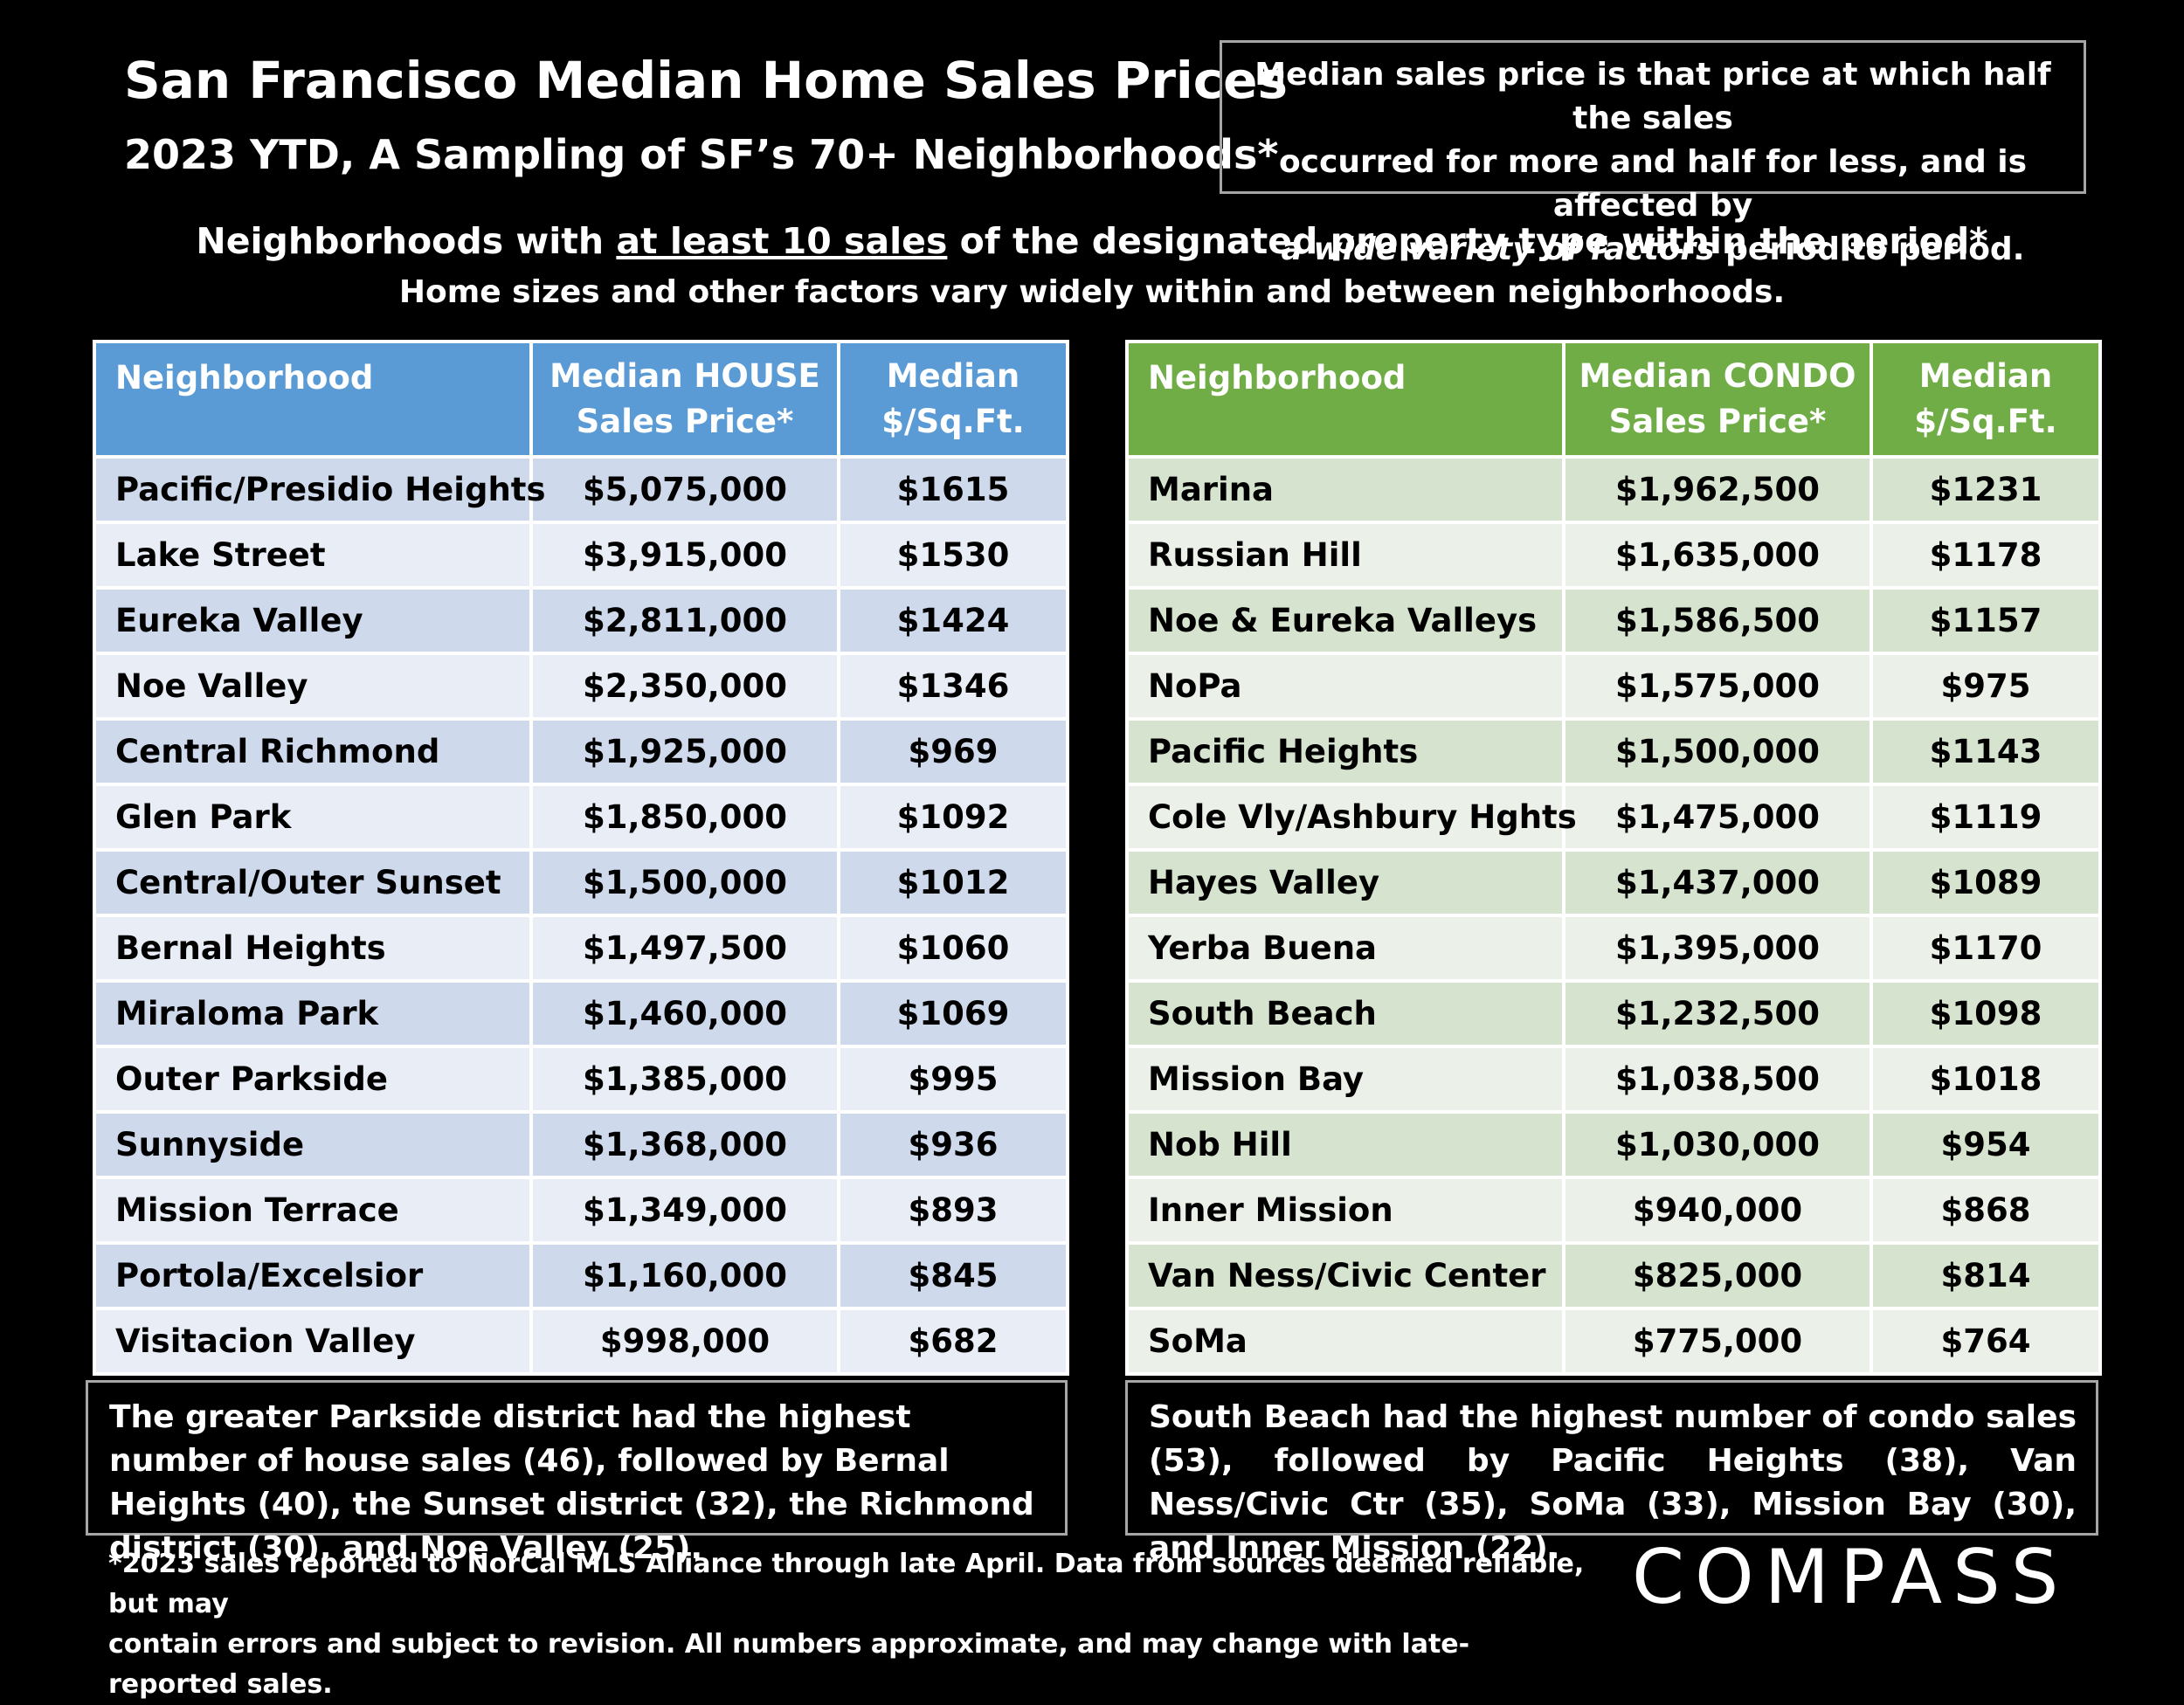  Describe the element at coordinates (1717, 489) in the screenshot. I see `condo-cell-price: $1,962,500` at that location.